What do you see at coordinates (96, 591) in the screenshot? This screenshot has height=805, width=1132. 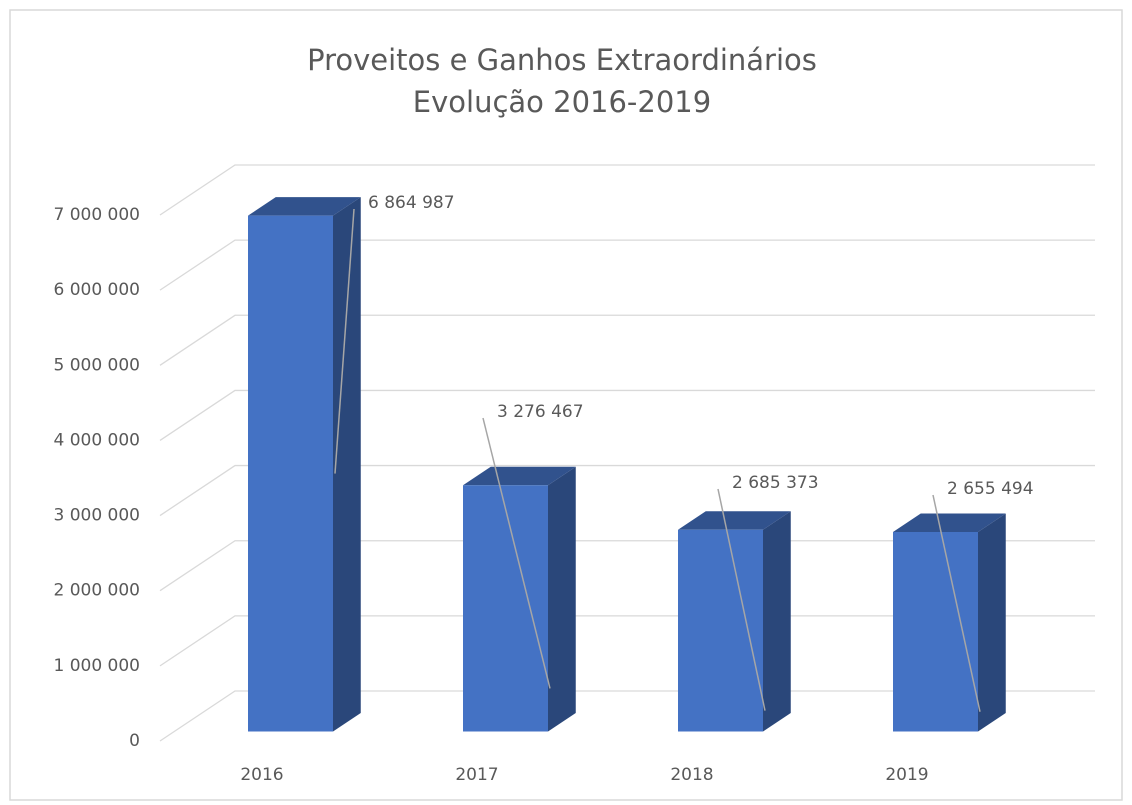 I see `y-tick-label: 2 000 000` at bounding box center [96, 591].